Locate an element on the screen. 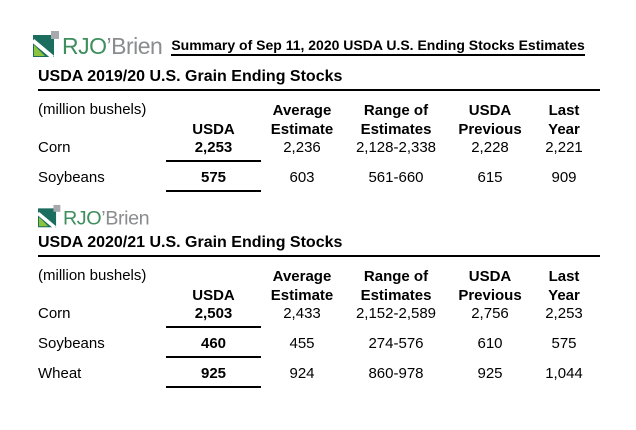  average-estimate-value: 2,433 is located at coordinates (302, 313).